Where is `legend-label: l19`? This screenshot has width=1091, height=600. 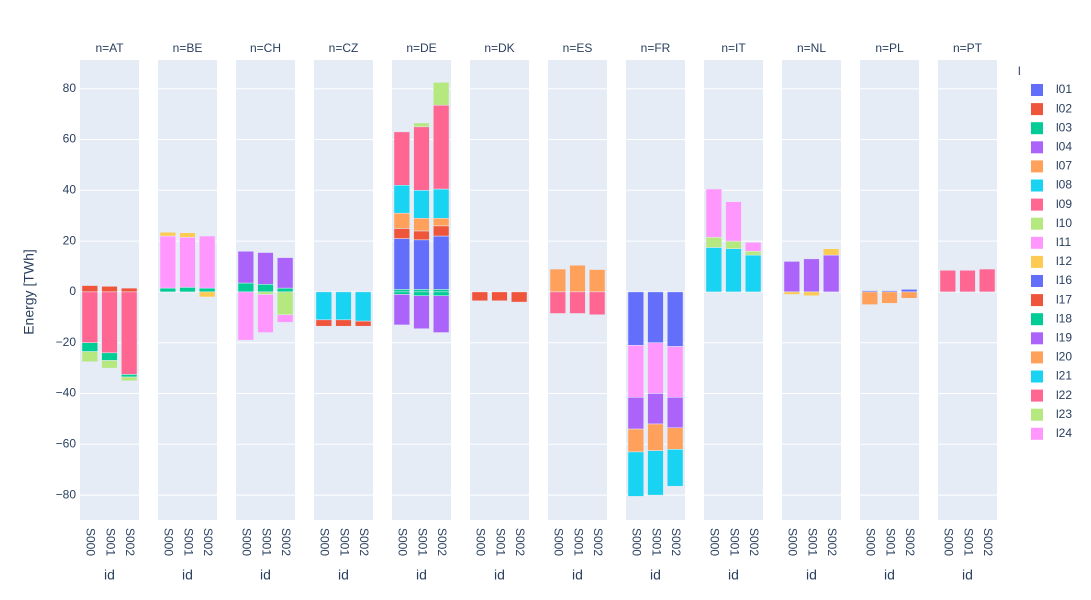 legend-label: l19 is located at coordinates (1064, 337).